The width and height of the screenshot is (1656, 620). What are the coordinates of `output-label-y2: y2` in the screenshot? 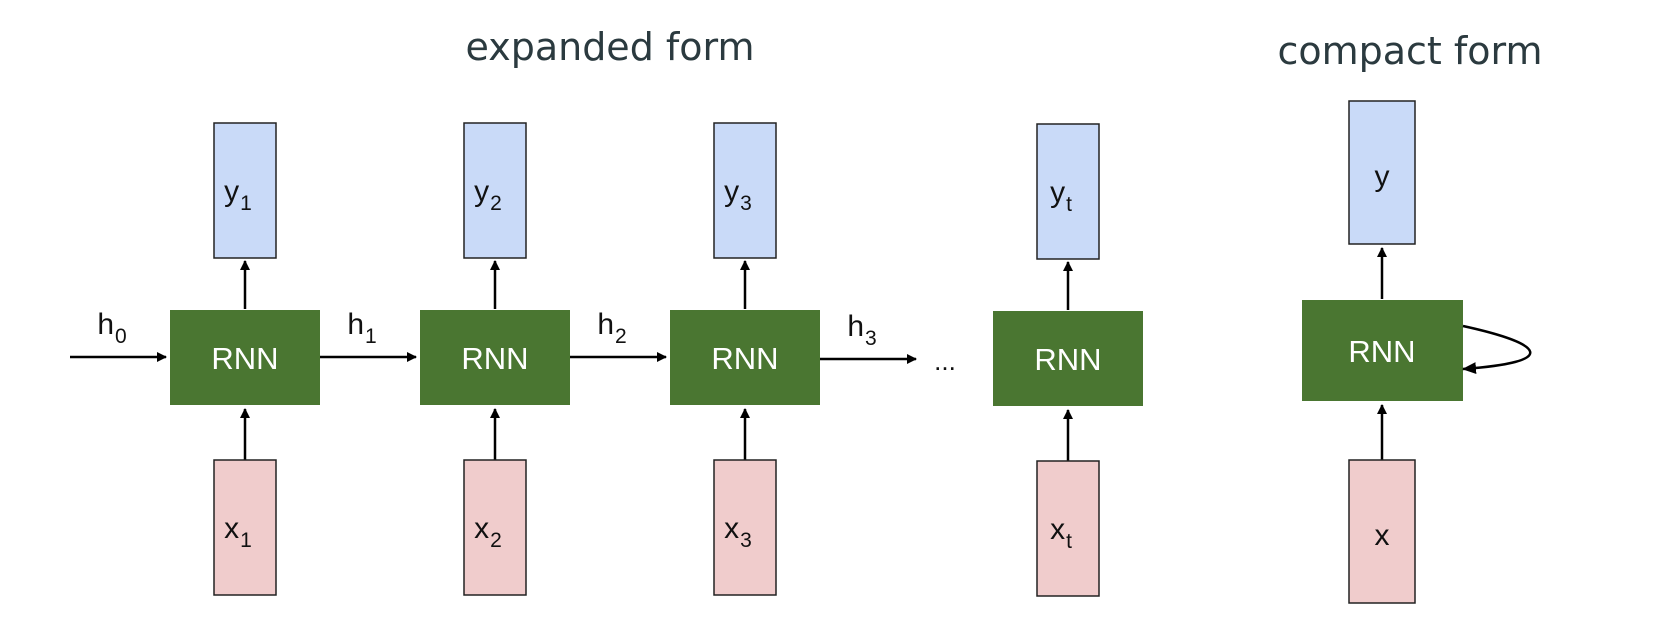 It's located at (488, 195).